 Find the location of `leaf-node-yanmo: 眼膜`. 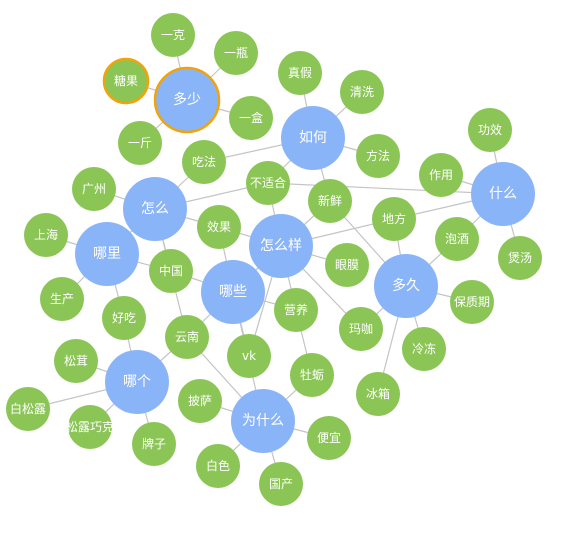

leaf-node-yanmo: 眼膜 is located at coordinates (347, 265).